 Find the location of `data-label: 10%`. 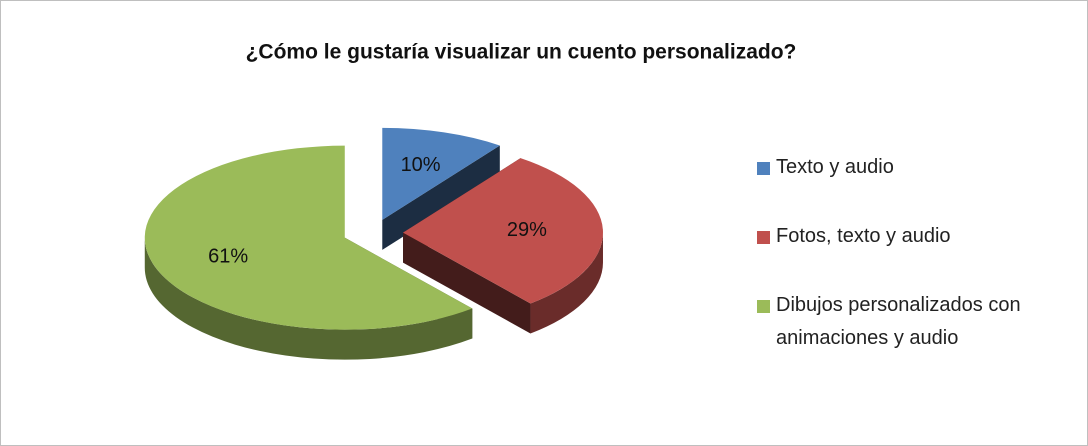

data-label: 10% is located at coordinates (421, 165).